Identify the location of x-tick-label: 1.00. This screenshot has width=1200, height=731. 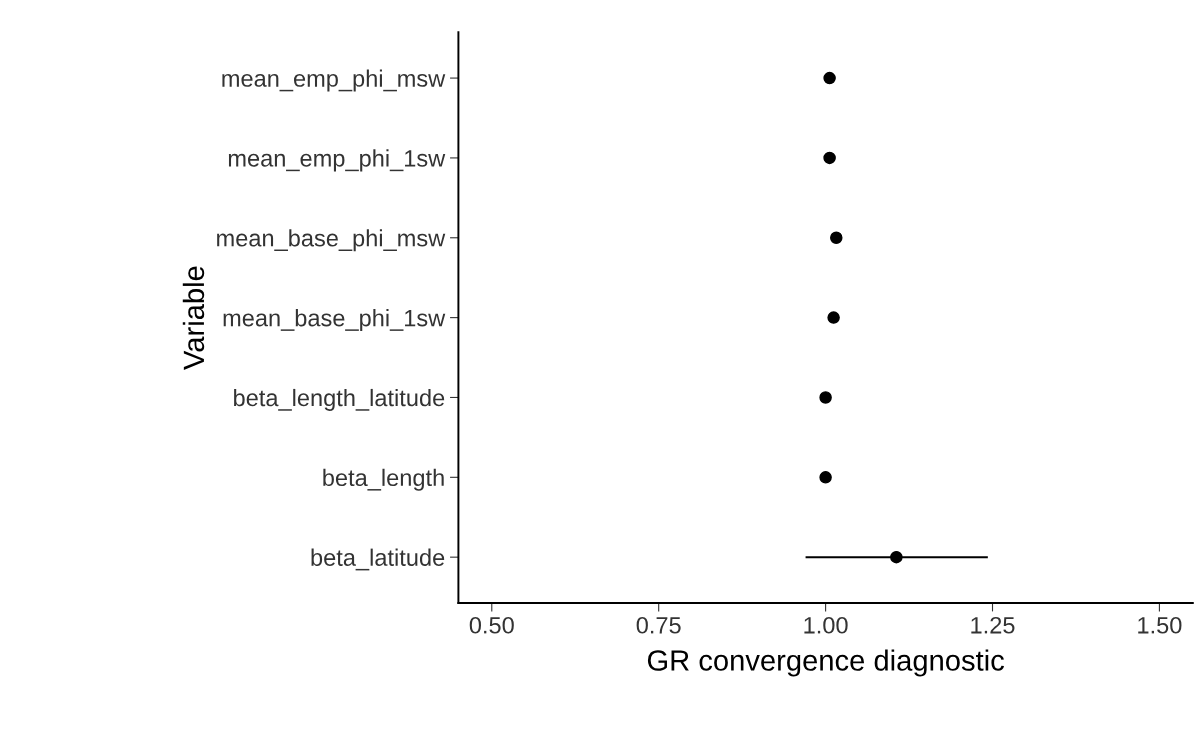
(826, 625).